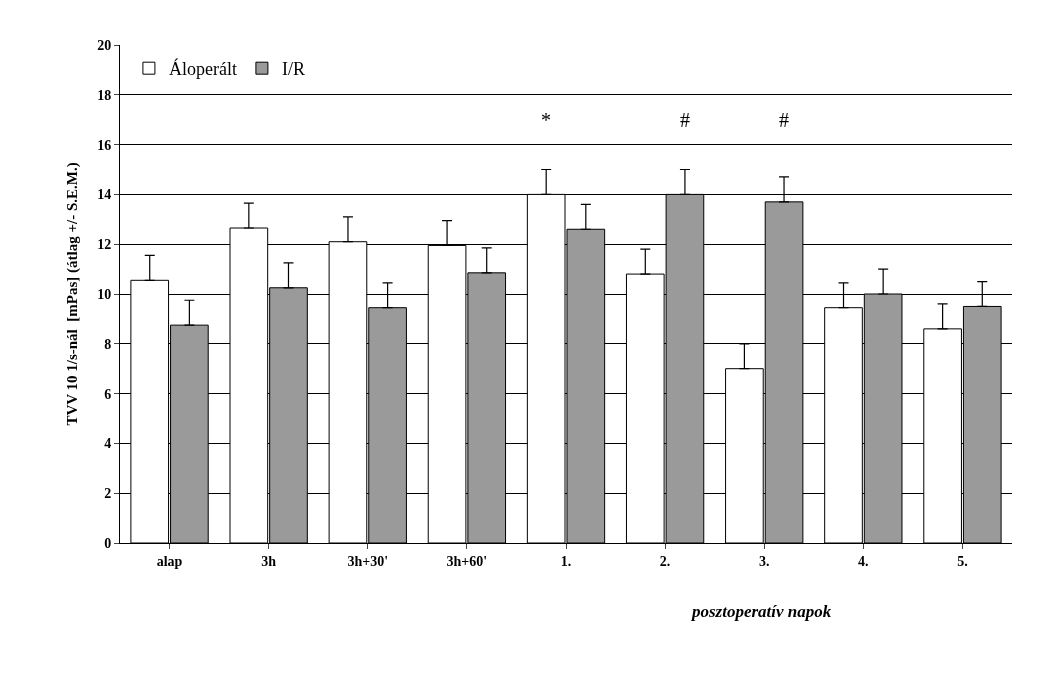 This screenshot has width=1062, height=673. Describe the element at coordinates (863, 561) in the screenshot. I see `x-tick-label: 4.` at that location.